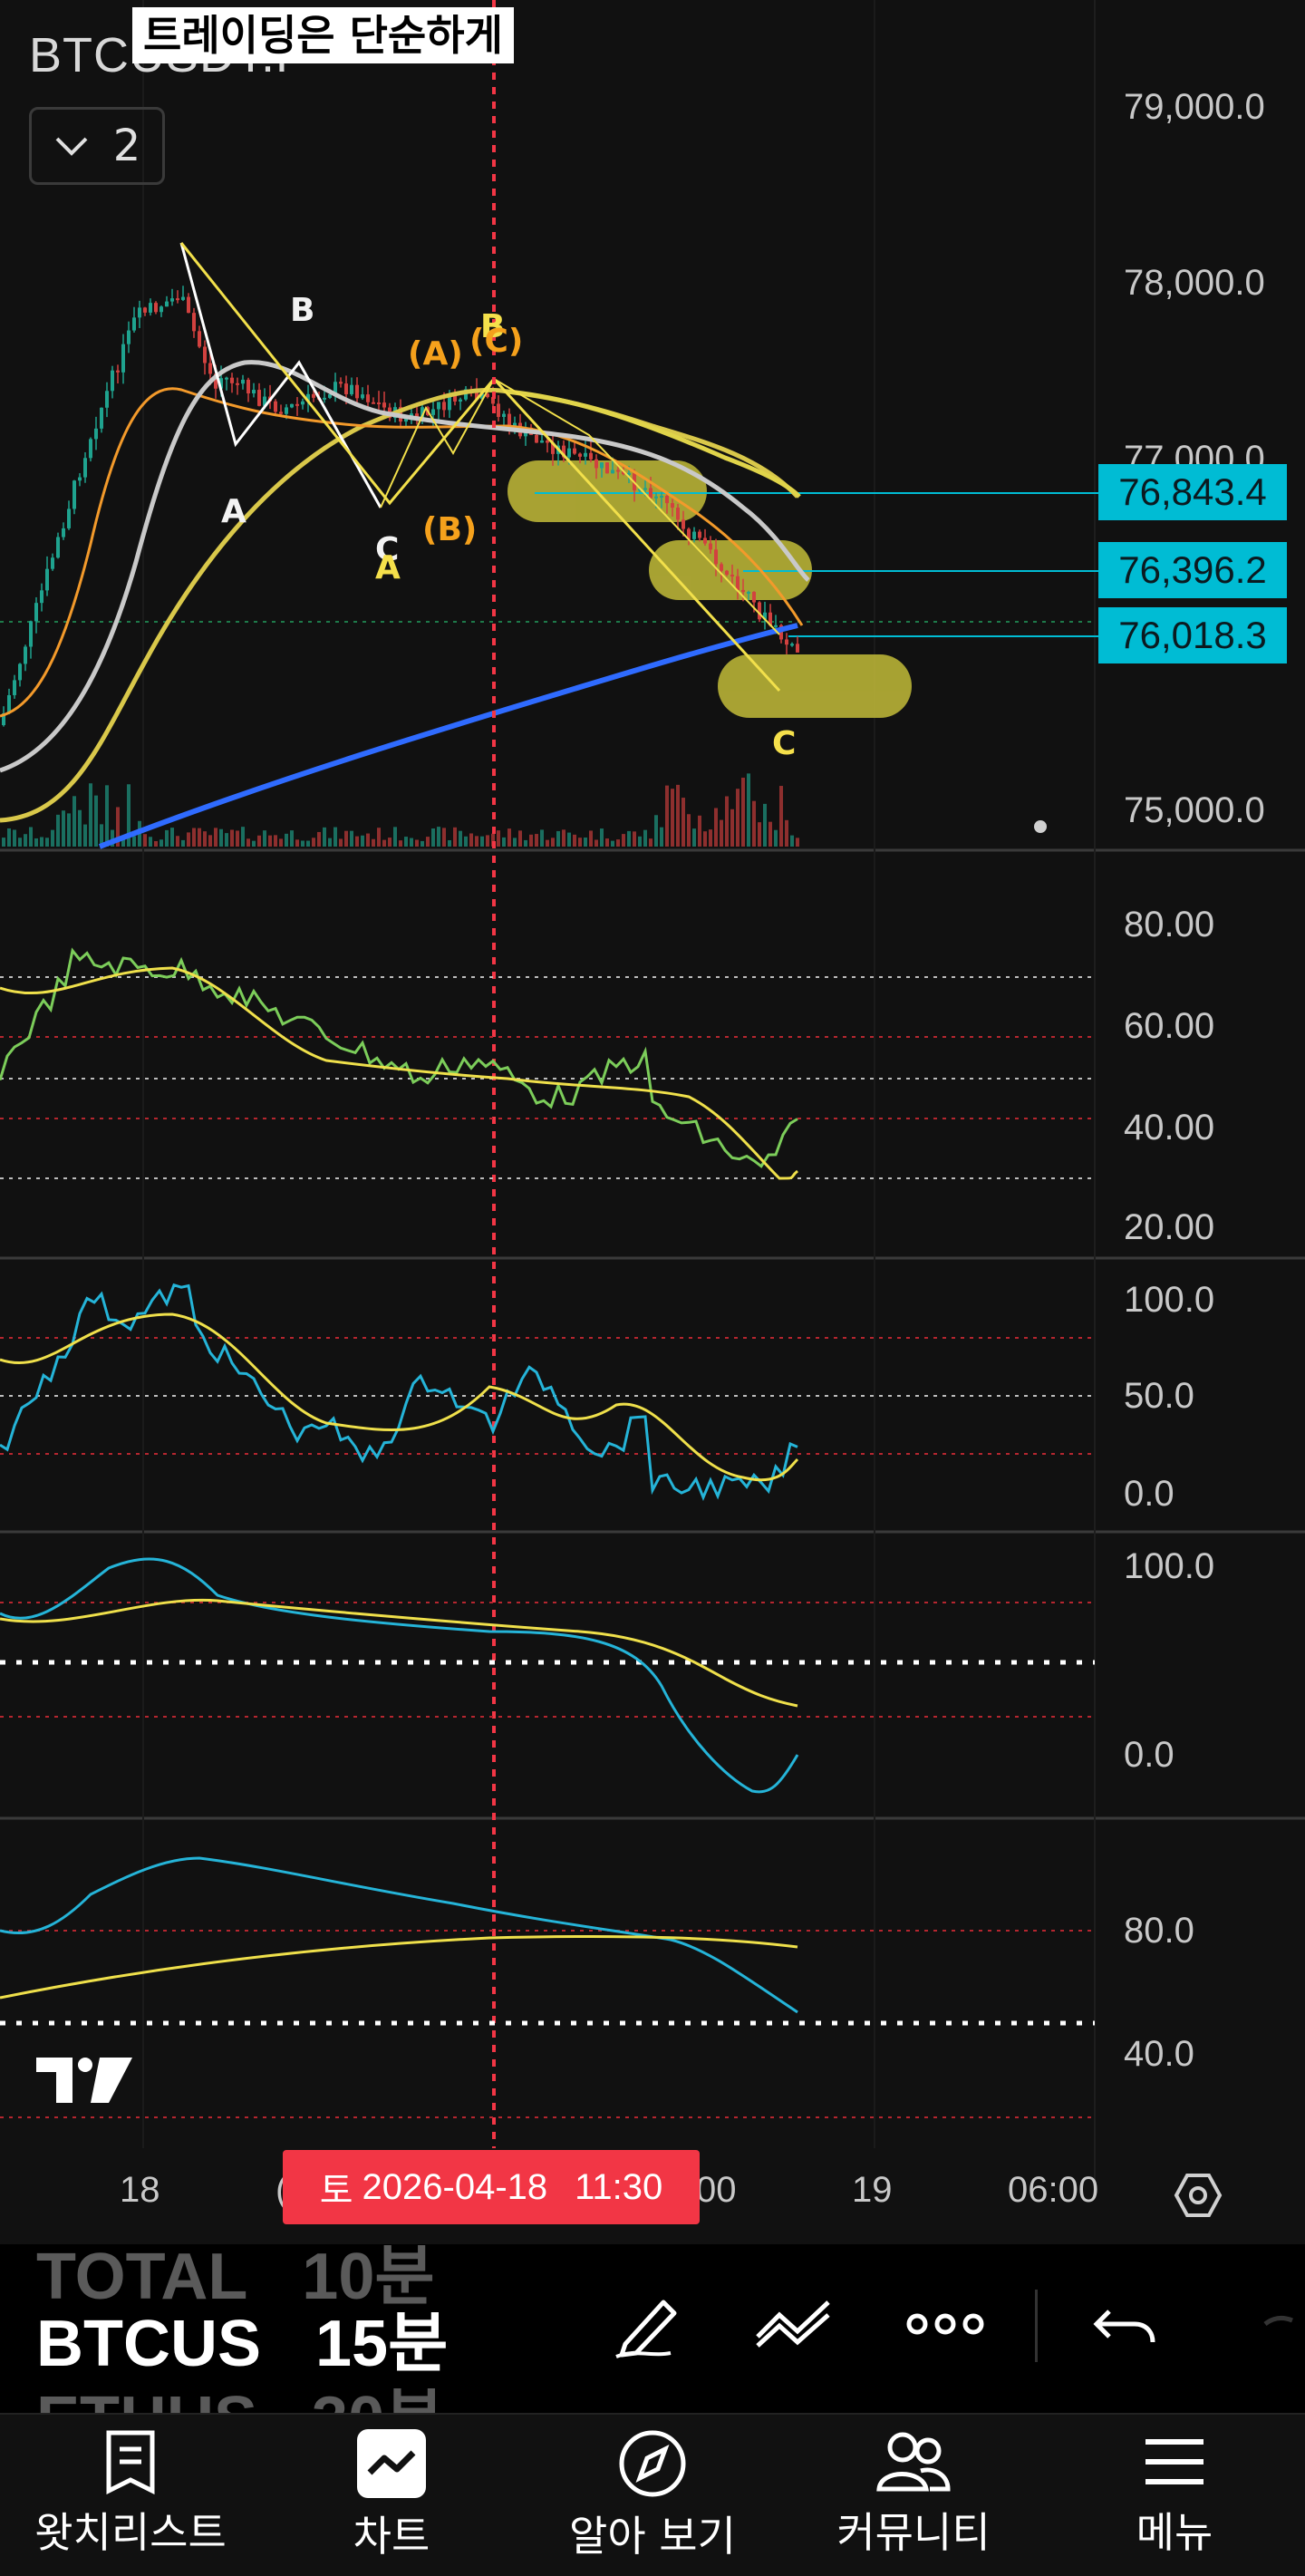  What do you see at coordinates (1169, 924) in the screenshot?
I see `rsi-tick: 80.00` at bounding box center [1169, 924].